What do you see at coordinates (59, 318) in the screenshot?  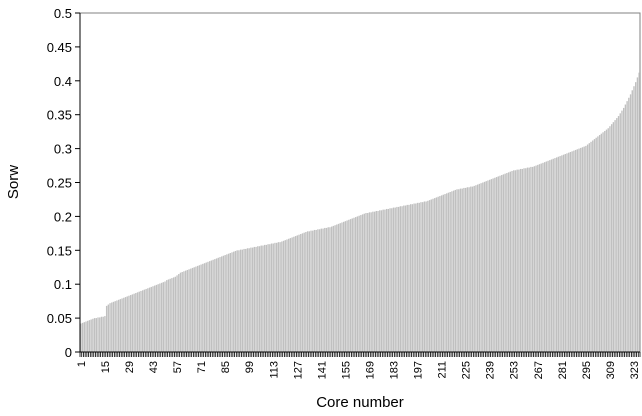 I see `y-tick-label: 0.05` at bounding box center [59, 318].